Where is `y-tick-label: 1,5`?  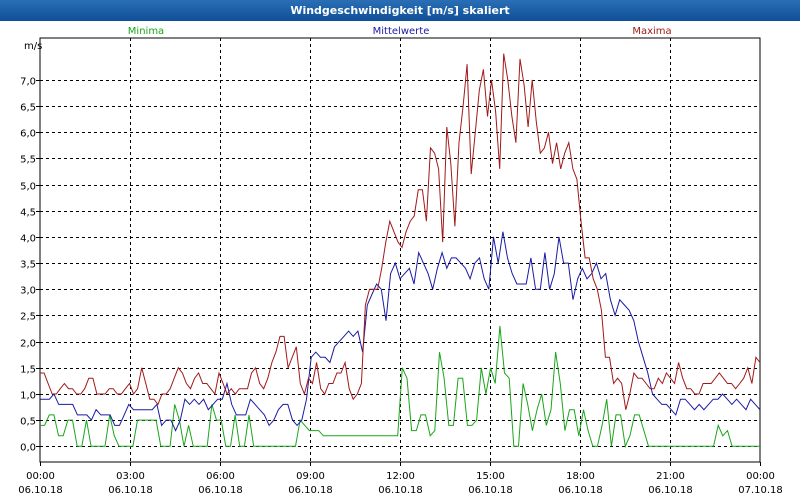
y-tick-label: 1,5 is located at coordinates (28, 370).